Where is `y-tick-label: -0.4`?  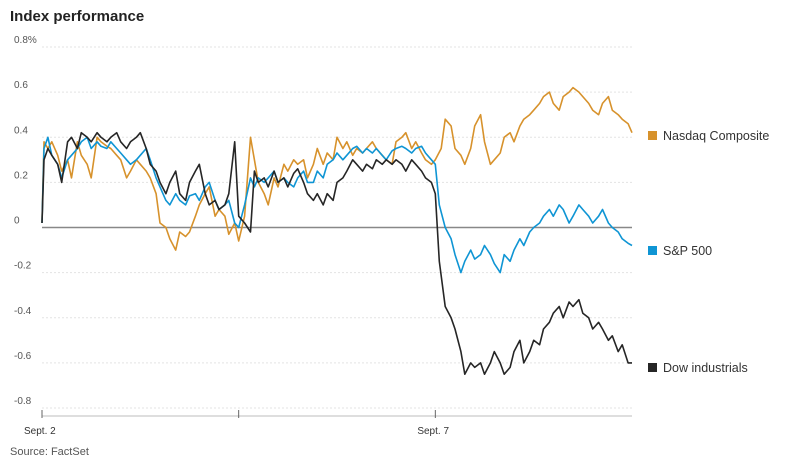
y-tick-label: -0.4 is located at coordinates (23, 311).